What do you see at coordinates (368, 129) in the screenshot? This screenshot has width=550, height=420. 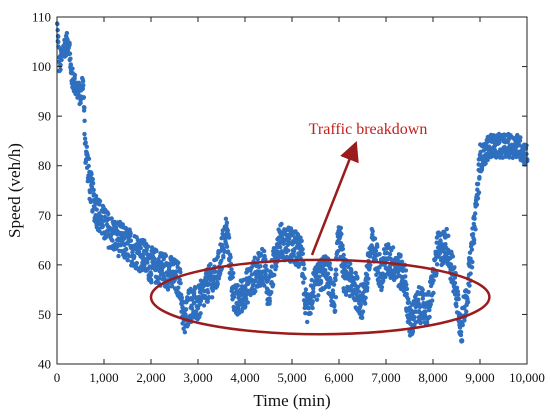 I see `traffic-breakdown-annotation: Traffic breakdown` at bounding box center [368, 129].